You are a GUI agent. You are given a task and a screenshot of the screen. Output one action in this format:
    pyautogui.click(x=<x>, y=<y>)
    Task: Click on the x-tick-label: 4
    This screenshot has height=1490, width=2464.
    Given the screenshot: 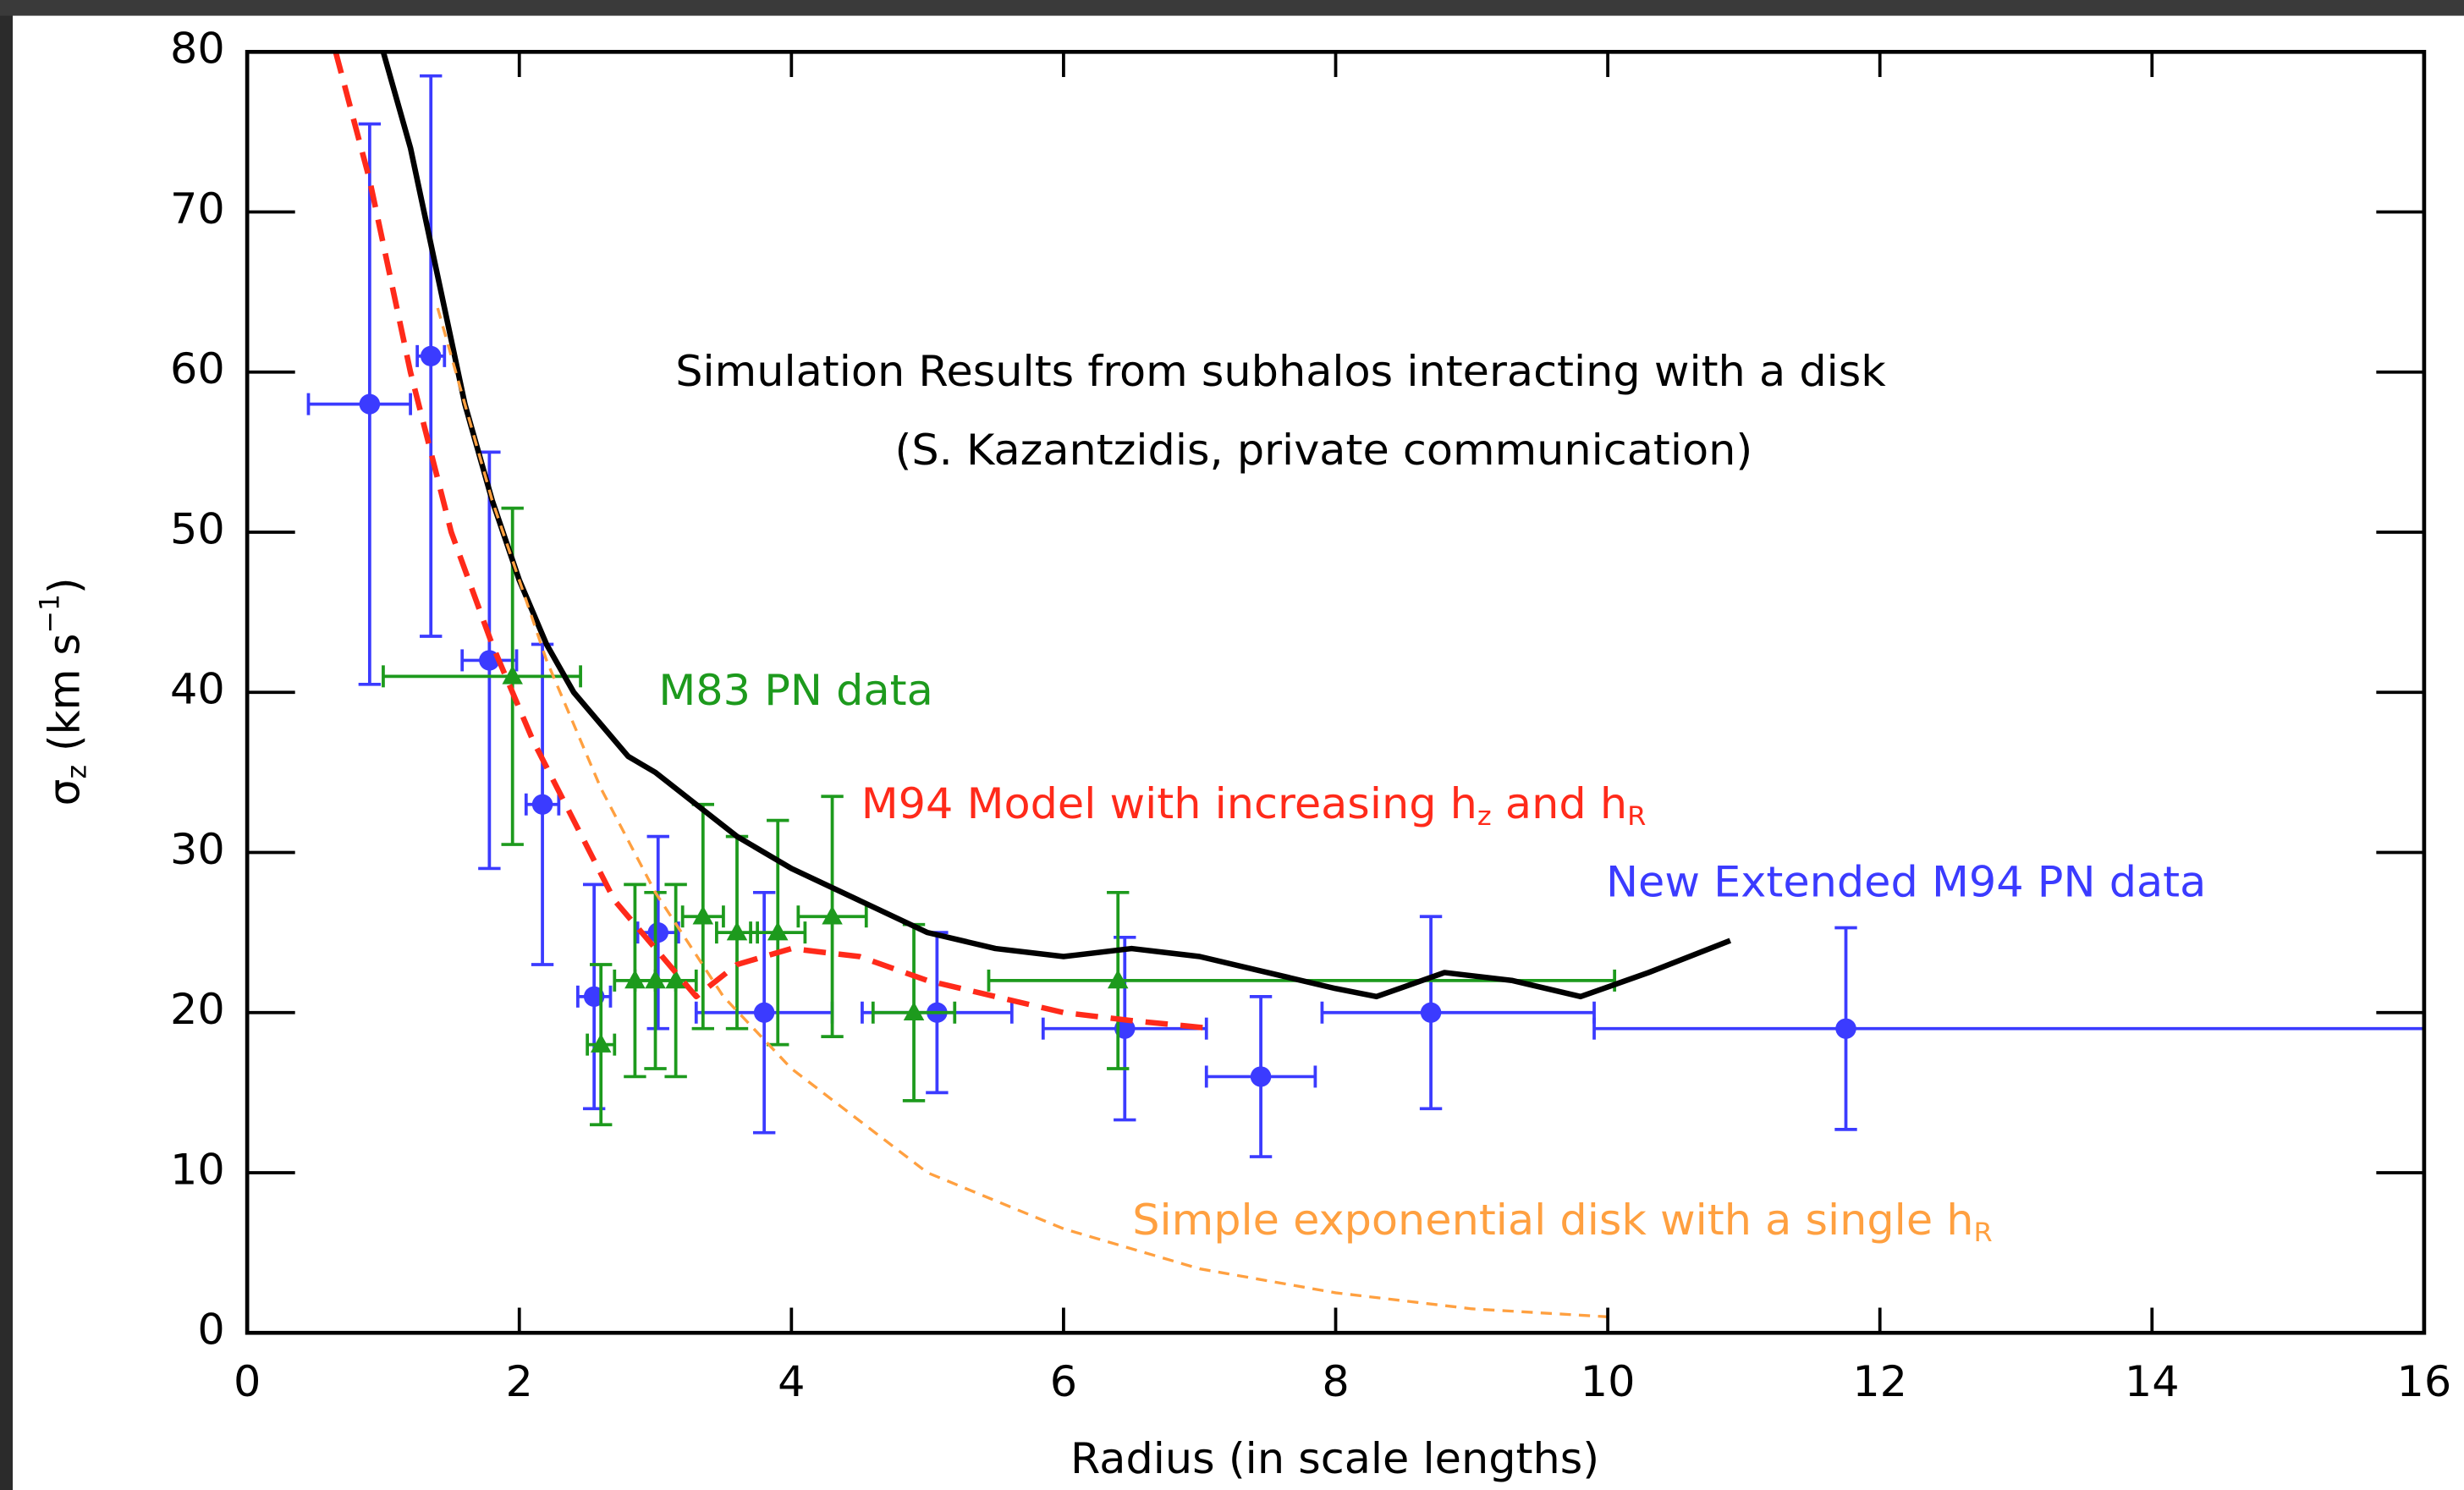 What is the action you would take?
    pyautogui.click(x=792, y=1381)
    